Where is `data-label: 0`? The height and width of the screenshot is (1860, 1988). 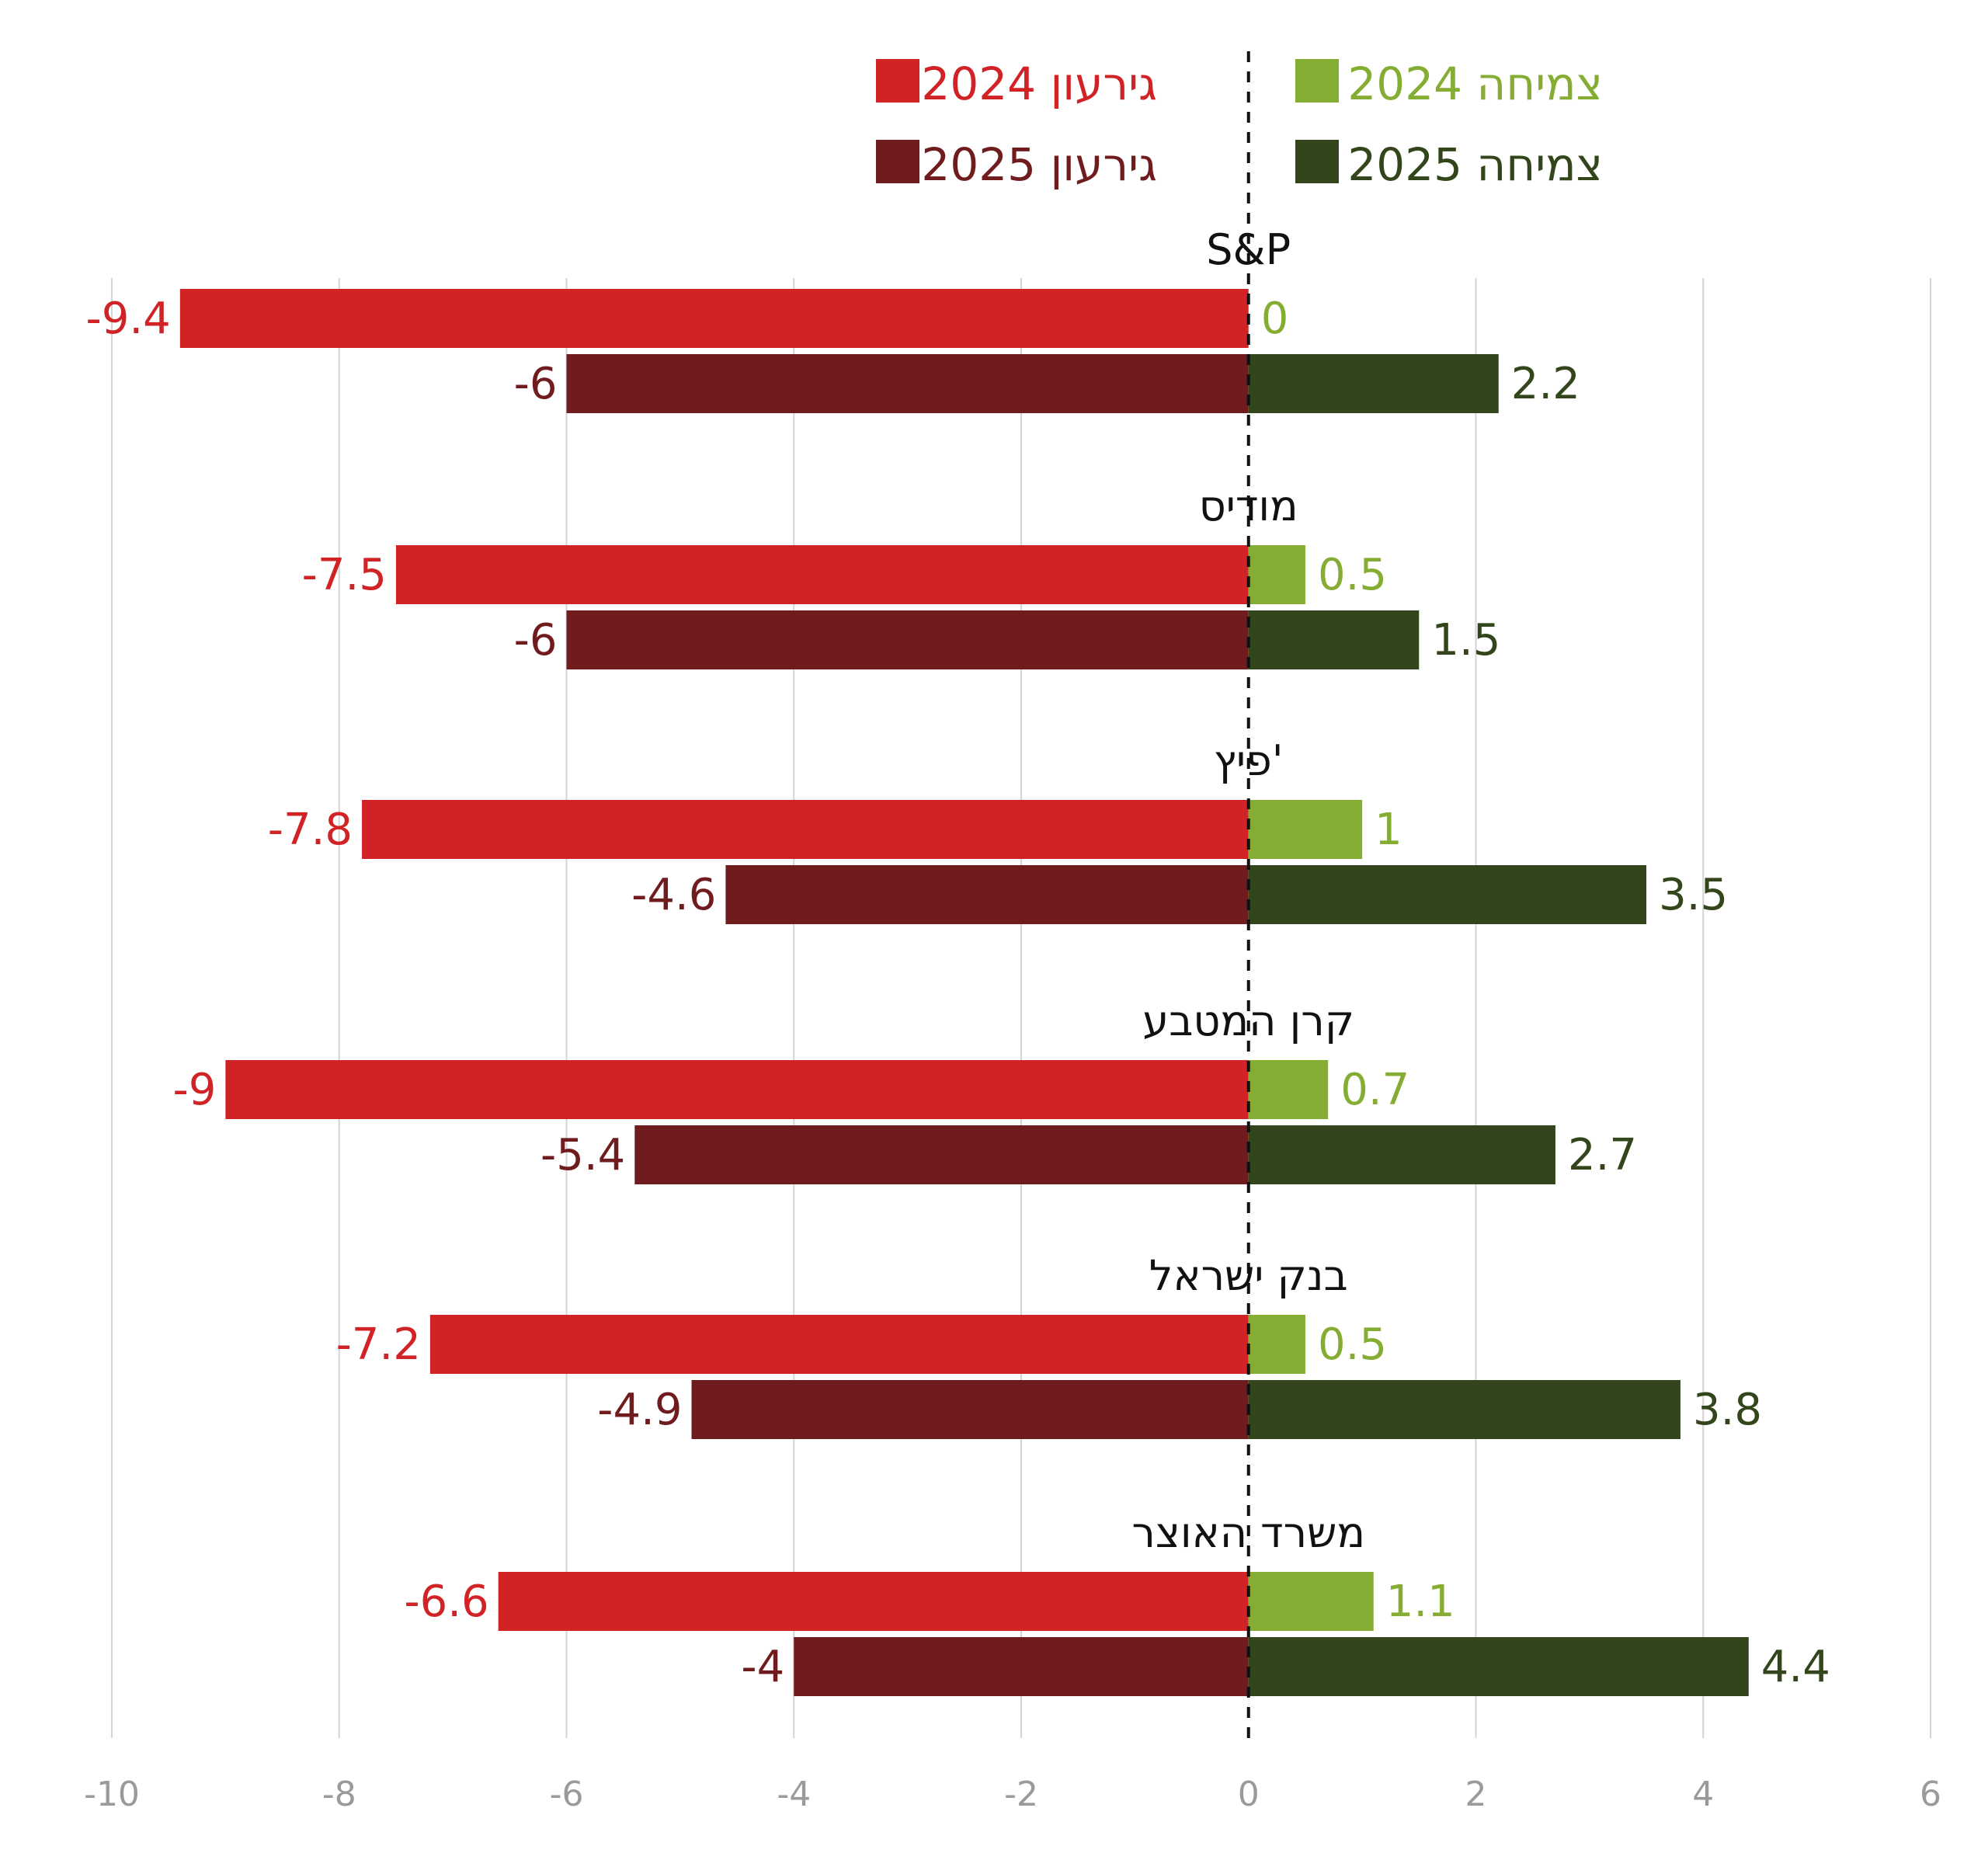
data-label: 0 is located at coordinates (1275, 319).